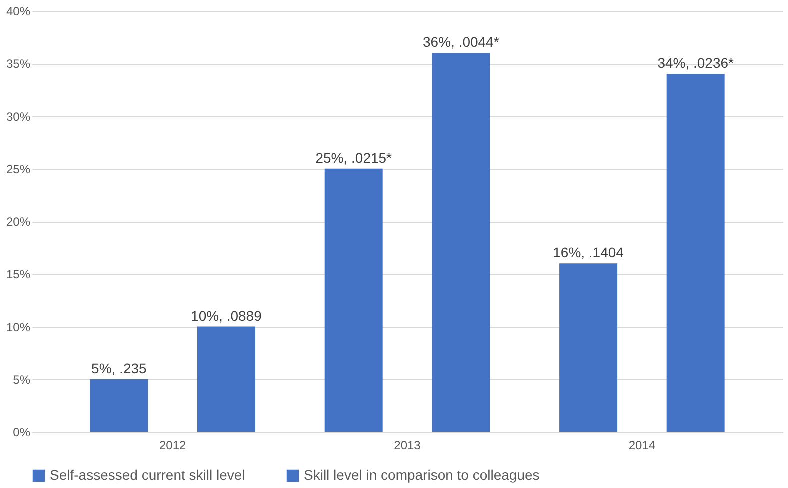 The width and height of the screenshot is (788, 488). What do you see at coordinates (22, 433) in the screenshot?
I see `y-tick-label: 0%` at bounding box center [22, 433].